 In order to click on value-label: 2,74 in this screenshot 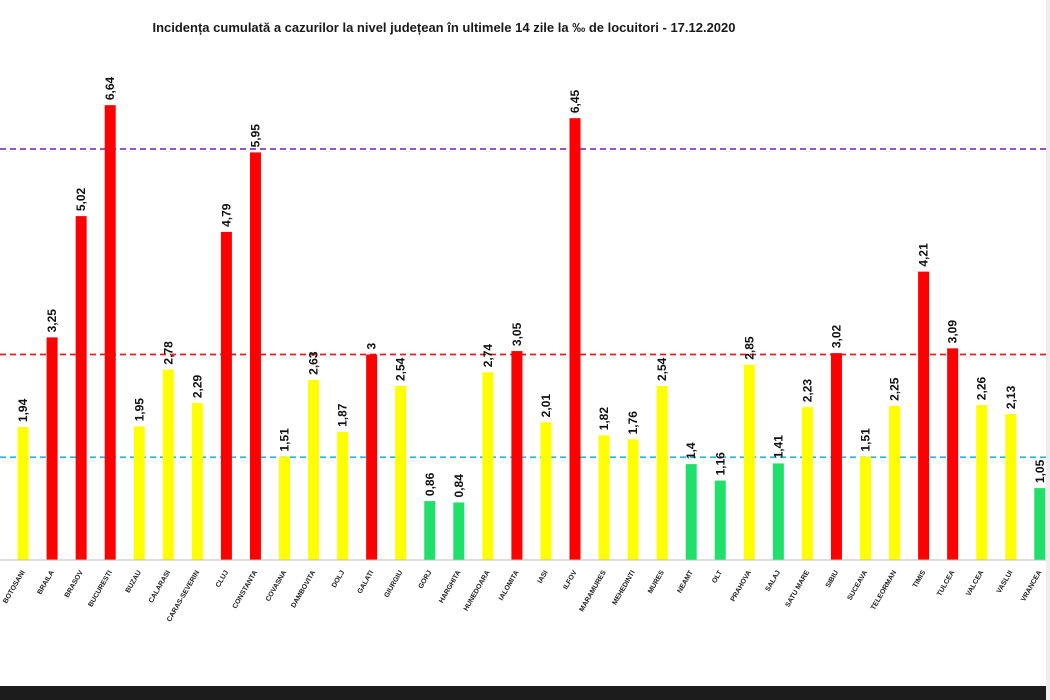, I will do `click(488, 356)`.